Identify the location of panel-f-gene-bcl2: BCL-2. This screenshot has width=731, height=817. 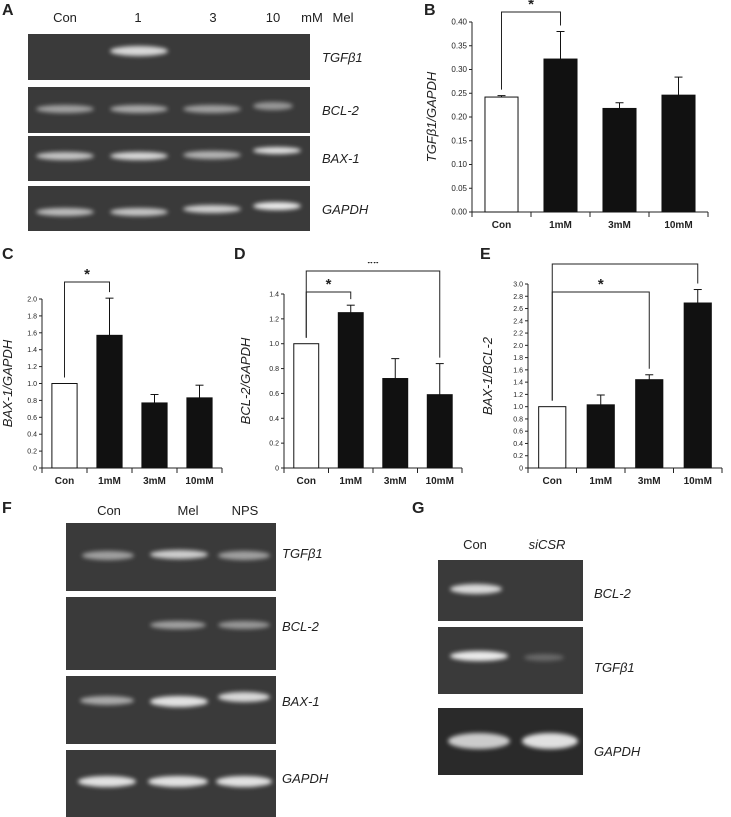
(300, 626).